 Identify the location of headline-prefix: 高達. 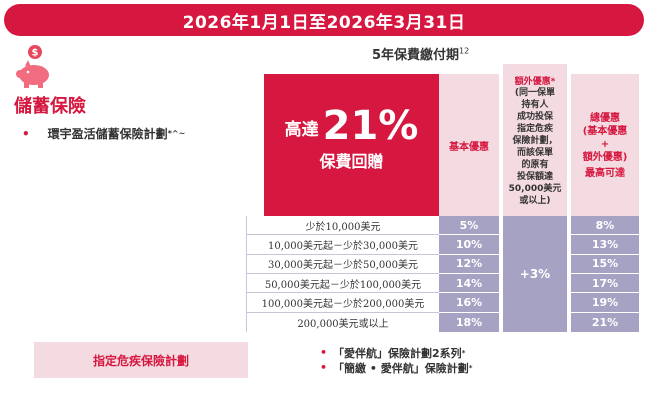
(301, 130).